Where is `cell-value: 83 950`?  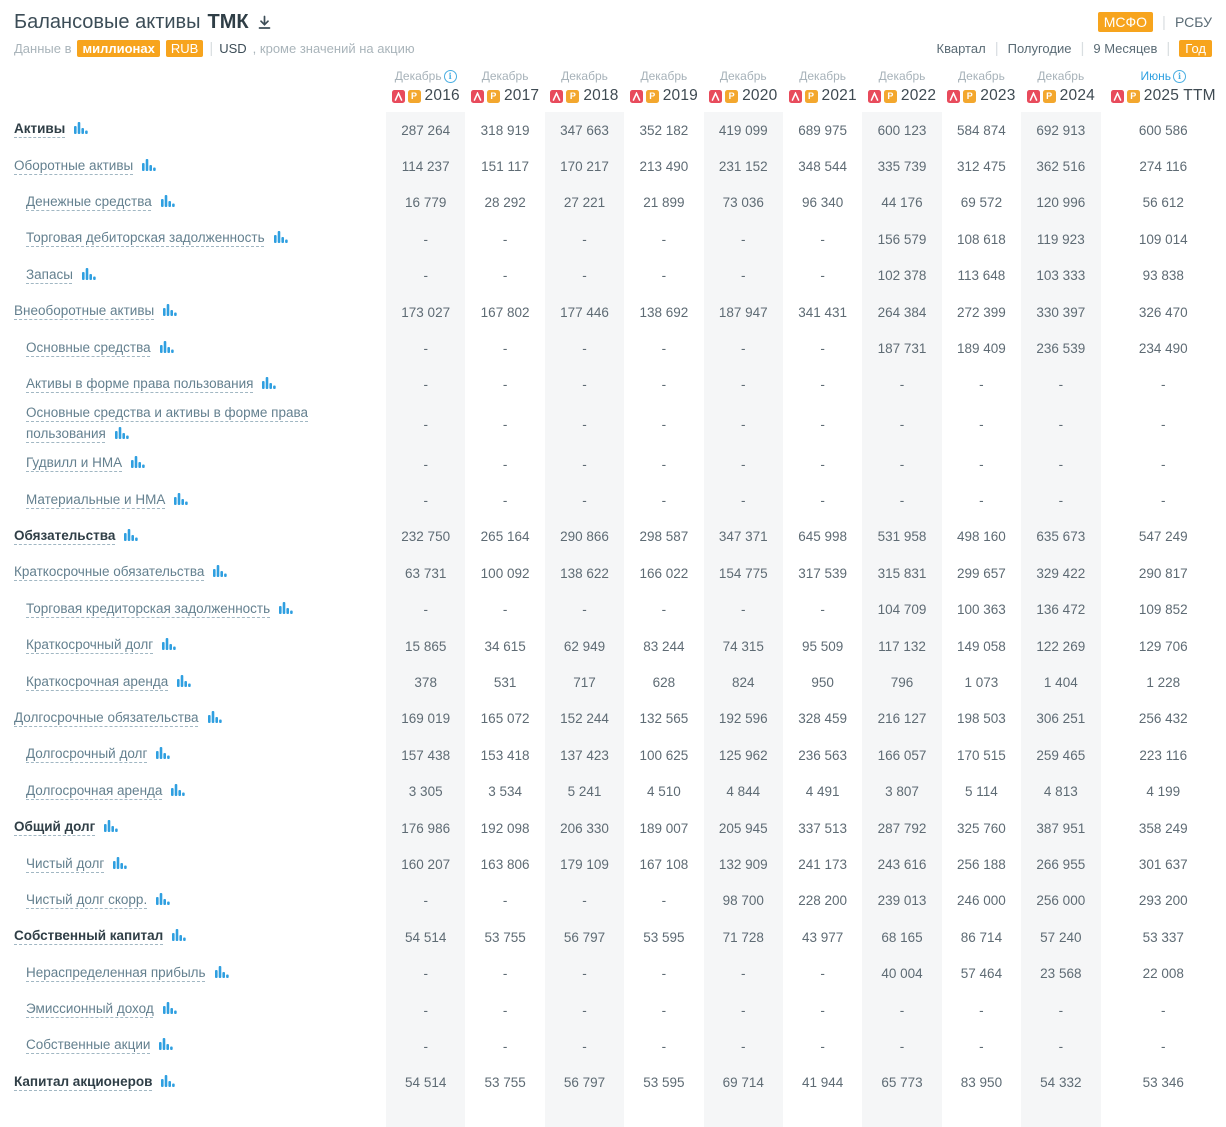
cell-value: 83 950 is located at coordinates (981, 1083).